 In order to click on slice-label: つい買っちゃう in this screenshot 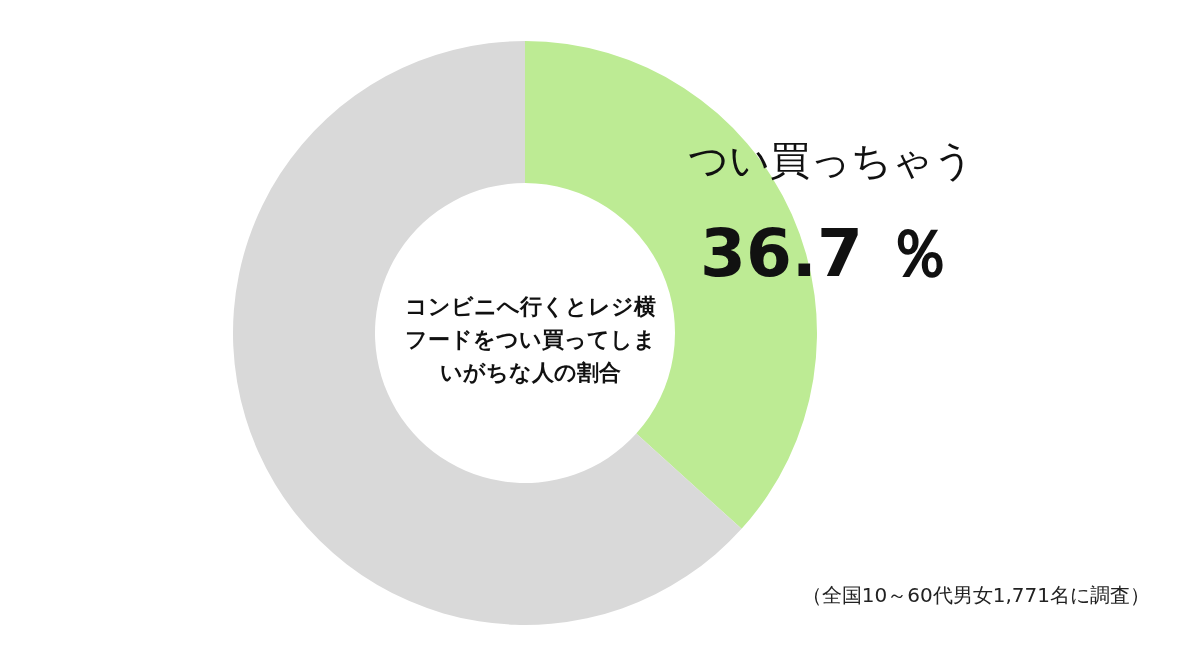, I will do `click(831, 160)`.